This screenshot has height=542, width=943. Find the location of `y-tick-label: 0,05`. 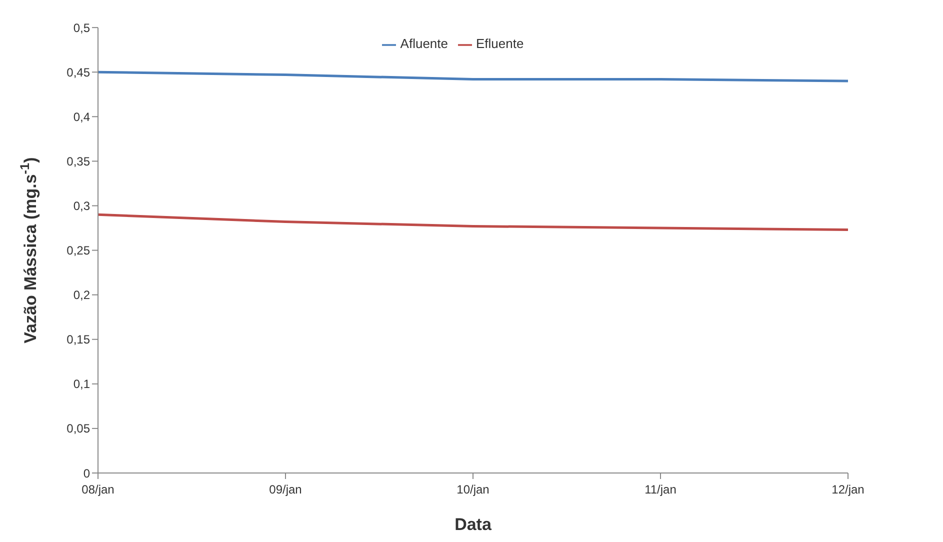

y-tick-label: 0,05 is located at coordinates (78, 429).